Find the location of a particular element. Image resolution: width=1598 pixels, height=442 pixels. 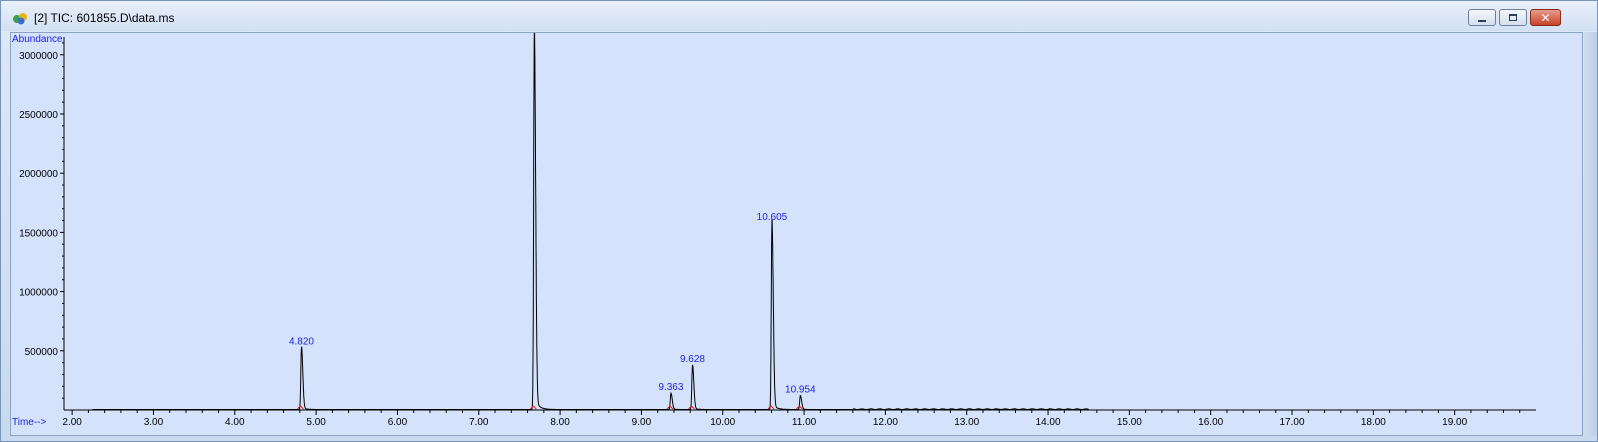

y-tick-label: 1000000 is located at coordinates (38, 293).